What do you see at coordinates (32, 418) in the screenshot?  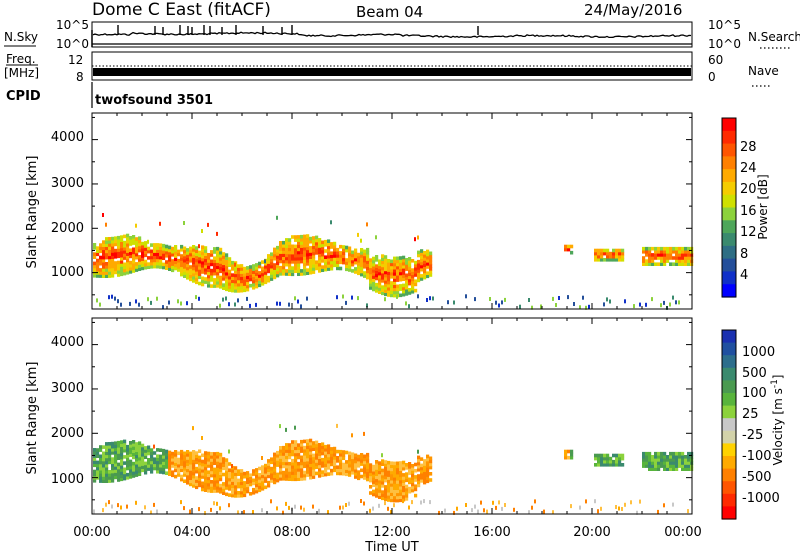 I see `velocity-y-axis-label: Slant Range [km]` at bounding box center [32, 418].